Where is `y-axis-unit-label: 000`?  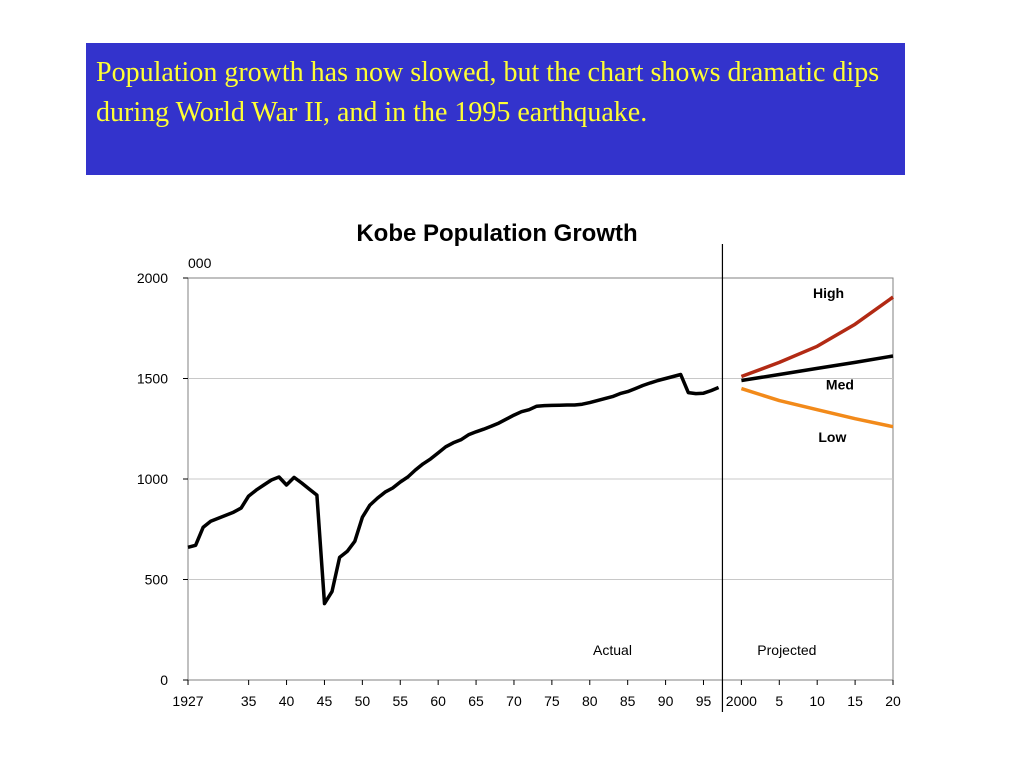
y-axis-unit-label: 000 is located at coordinates (200, 263).